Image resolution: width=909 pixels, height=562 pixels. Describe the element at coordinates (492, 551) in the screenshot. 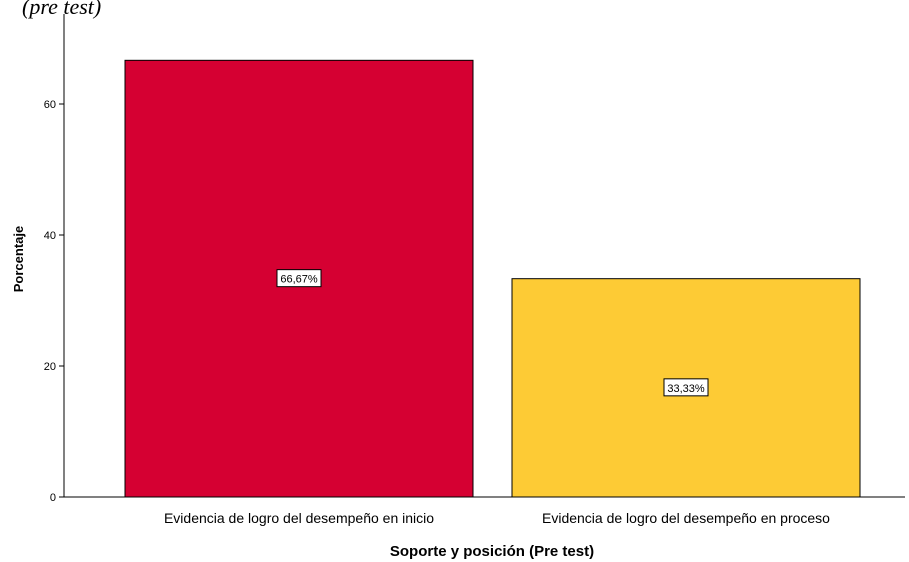

I see `x-axis-label: Soporte y posición (Pre test)` at that location.